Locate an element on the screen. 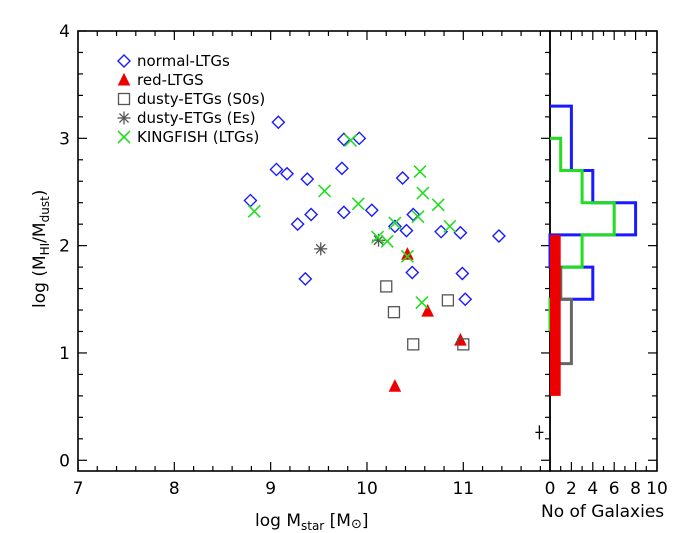 Image resolution: width=673 pixels, height=533 pixels. legend-label-dusty-etgs-s0s: dusty-ETGs (S0s) is located at coordinates (201, 99).